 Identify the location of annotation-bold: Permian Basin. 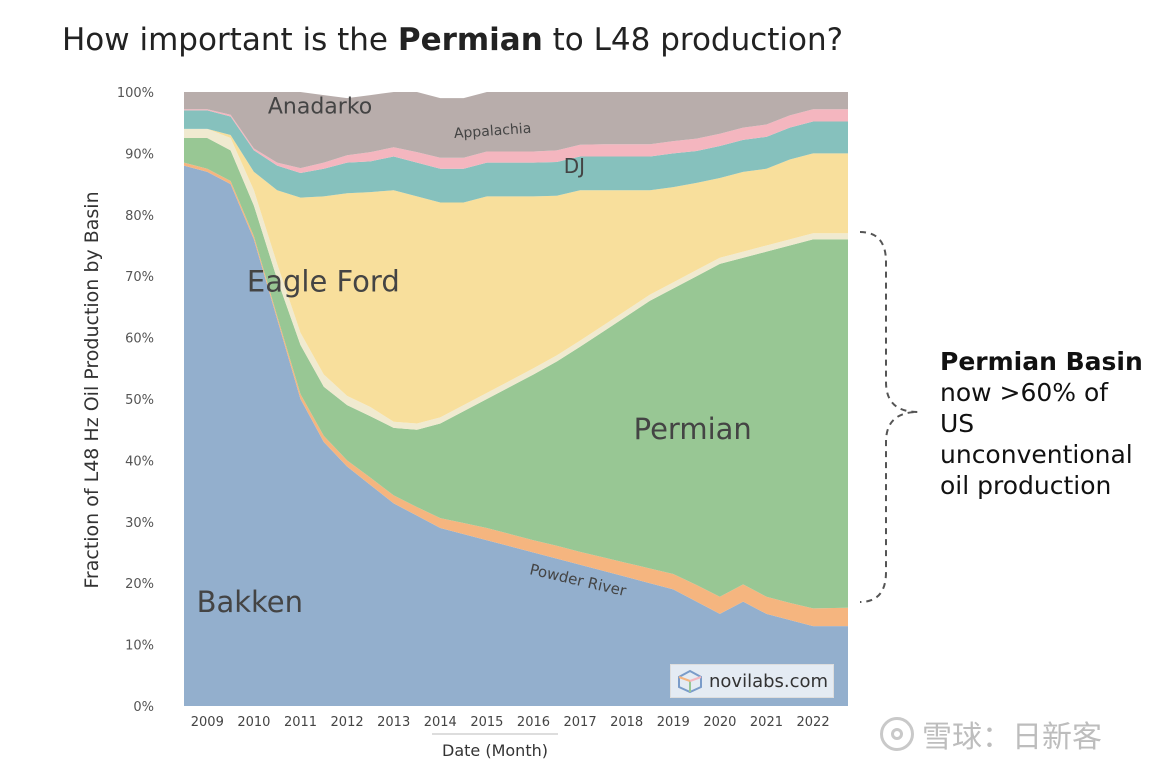
(1041, 361).